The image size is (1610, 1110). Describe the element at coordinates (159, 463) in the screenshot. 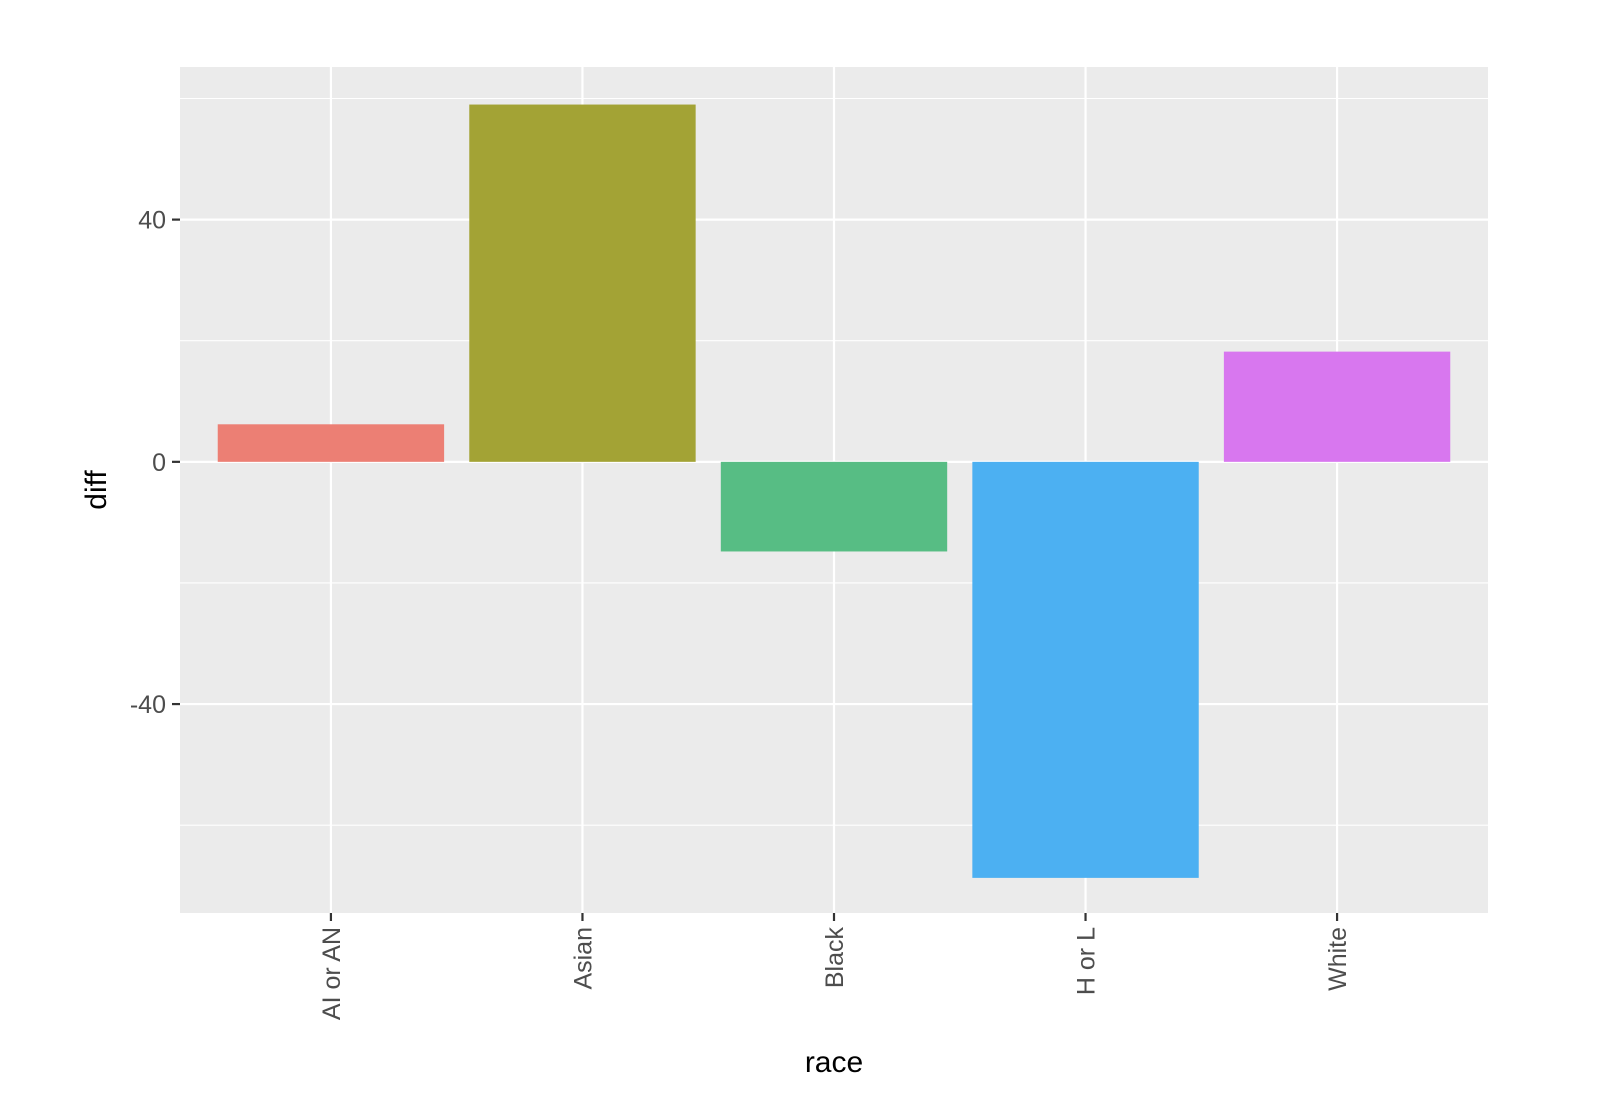

I see `y-tick-label: 0` at that location.